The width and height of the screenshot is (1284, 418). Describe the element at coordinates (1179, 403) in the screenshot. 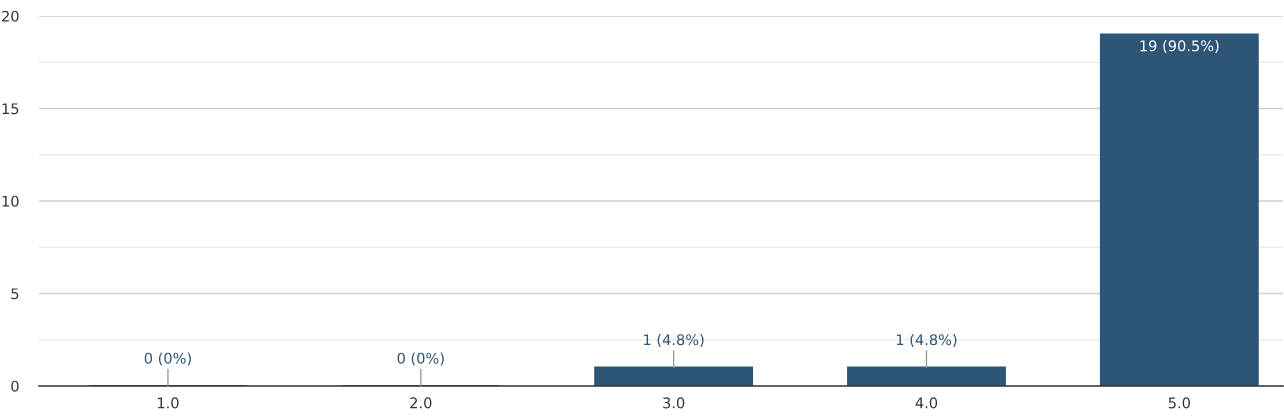

I see `x-tick-label: 5.0` at that location.